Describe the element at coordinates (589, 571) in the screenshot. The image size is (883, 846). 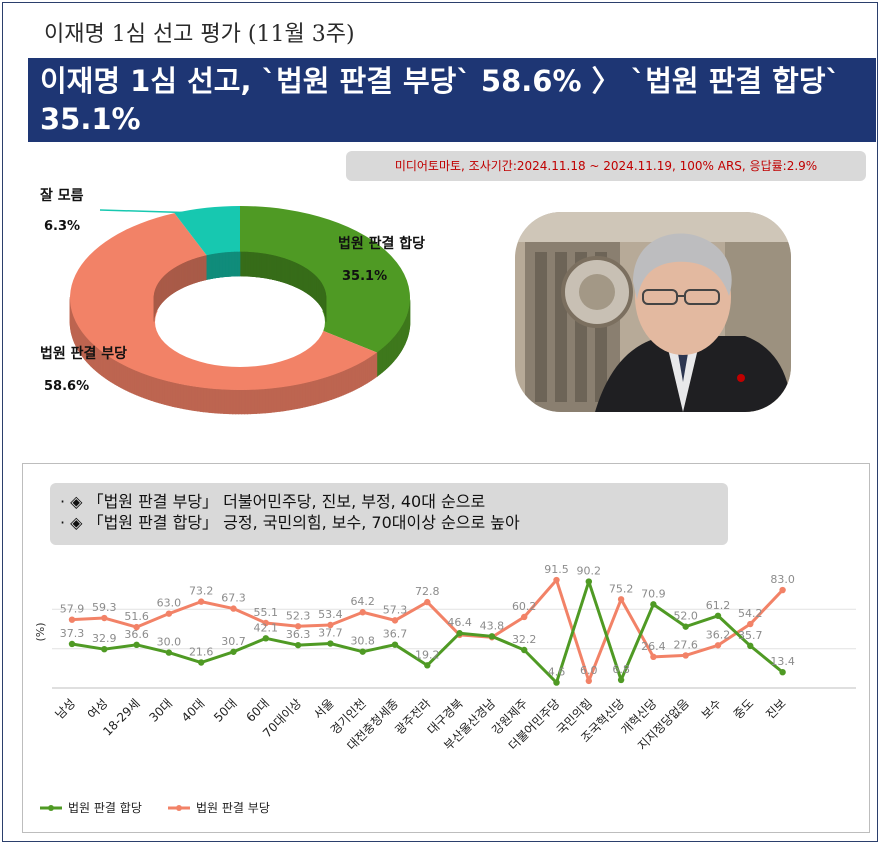
I see `data-label: 90.2` at that location.